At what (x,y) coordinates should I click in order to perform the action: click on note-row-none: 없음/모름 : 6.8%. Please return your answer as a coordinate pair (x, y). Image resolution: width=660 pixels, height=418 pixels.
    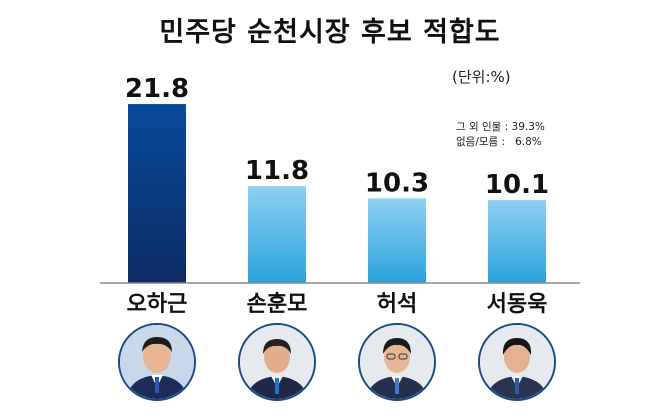
    Looking at the image, I should click on (499, 142).